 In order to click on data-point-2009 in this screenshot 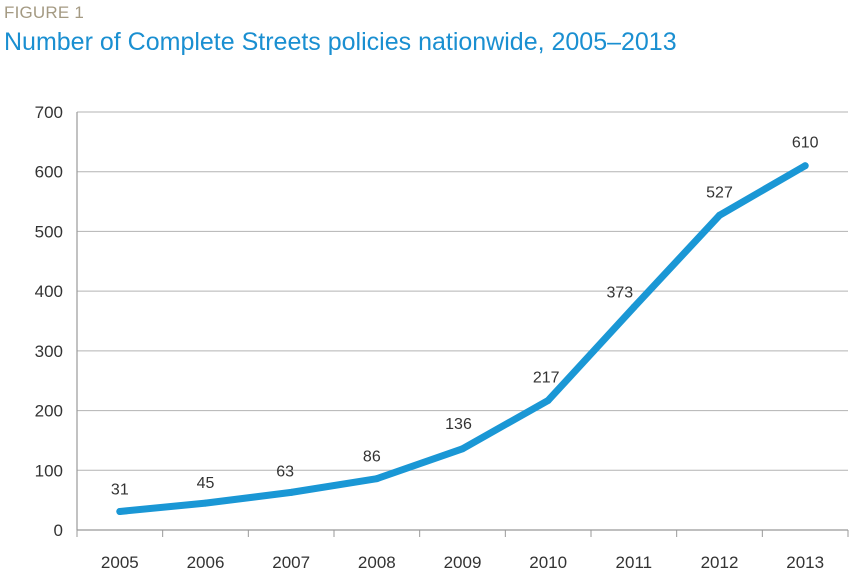, I will do `click(462, 449)`.